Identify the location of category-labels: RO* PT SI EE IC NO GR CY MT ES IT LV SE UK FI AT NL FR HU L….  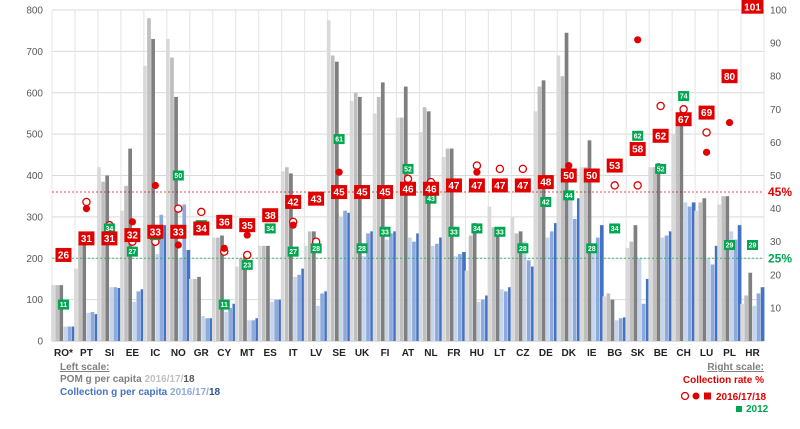
(407, 353).